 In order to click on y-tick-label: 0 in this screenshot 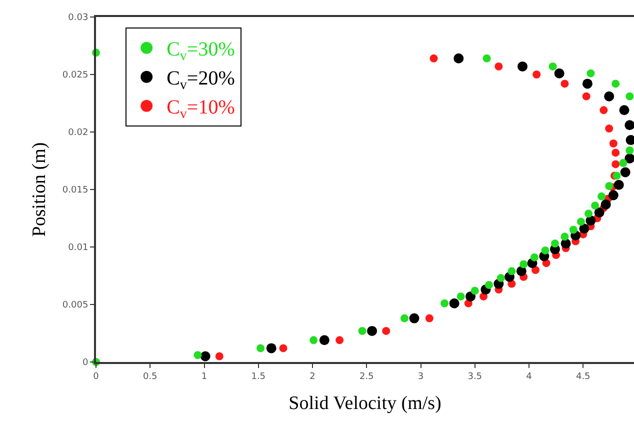, I will do `click(85, 363)`.